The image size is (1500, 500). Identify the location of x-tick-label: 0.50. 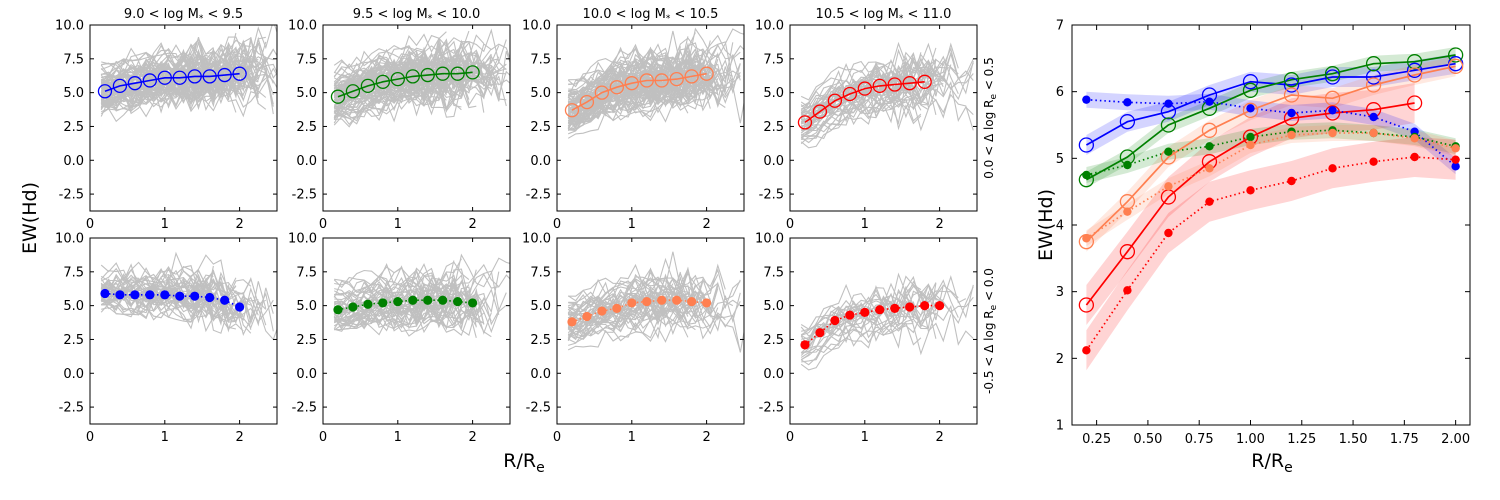
(1147, 439).